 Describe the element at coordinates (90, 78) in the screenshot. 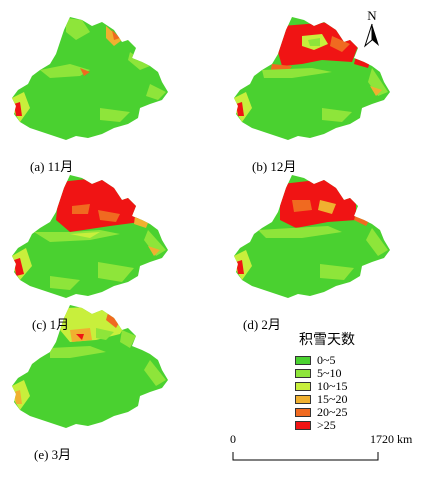

I see `map-nov` at that location.